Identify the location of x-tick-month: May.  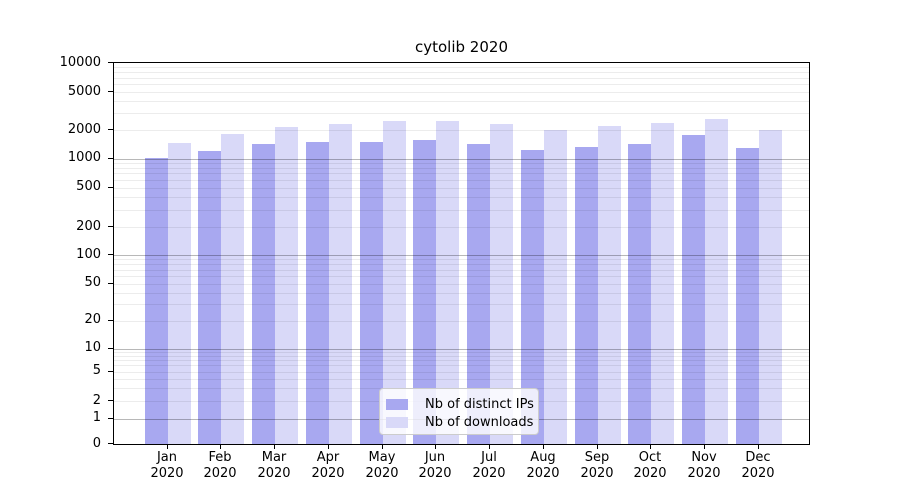
(382, 457).